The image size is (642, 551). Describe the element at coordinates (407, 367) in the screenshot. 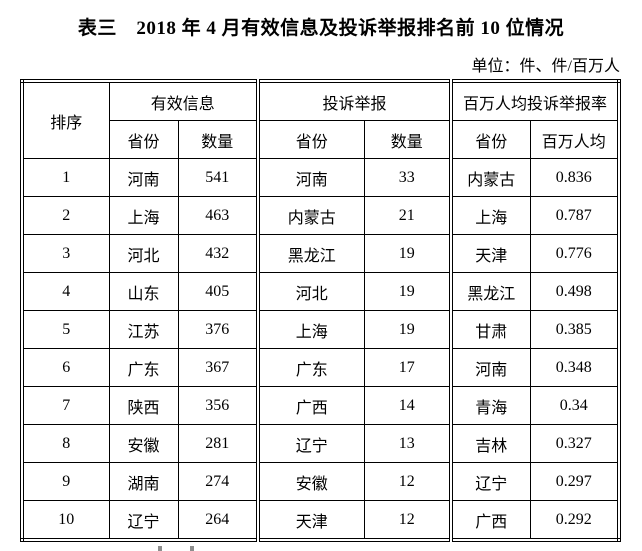

I see `complaint-count-cell: 17` at that location.